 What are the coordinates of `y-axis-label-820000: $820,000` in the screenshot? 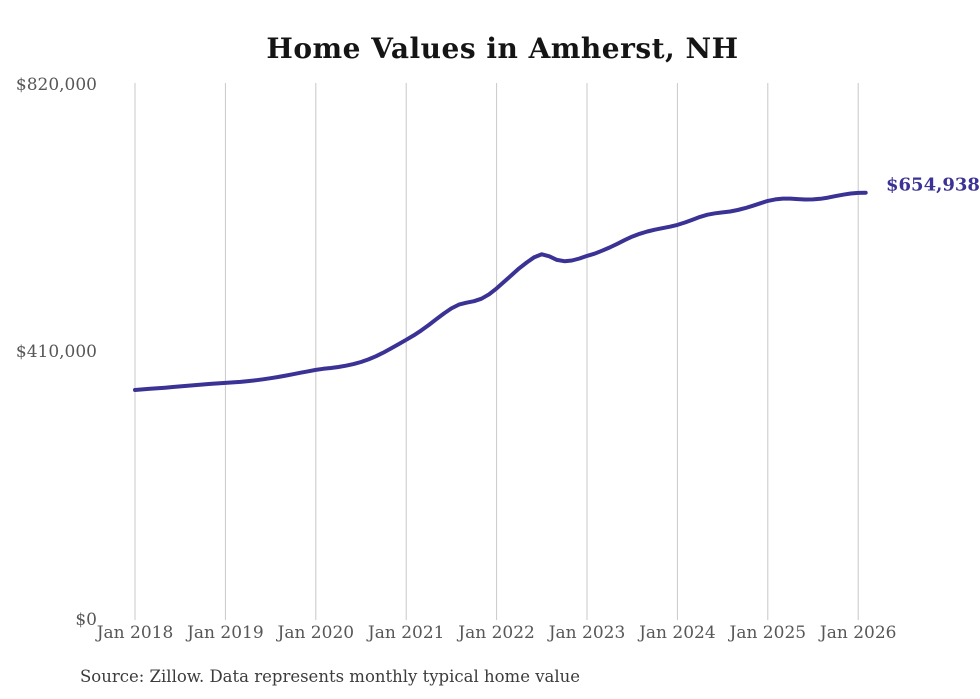 It's located at (56, 85).